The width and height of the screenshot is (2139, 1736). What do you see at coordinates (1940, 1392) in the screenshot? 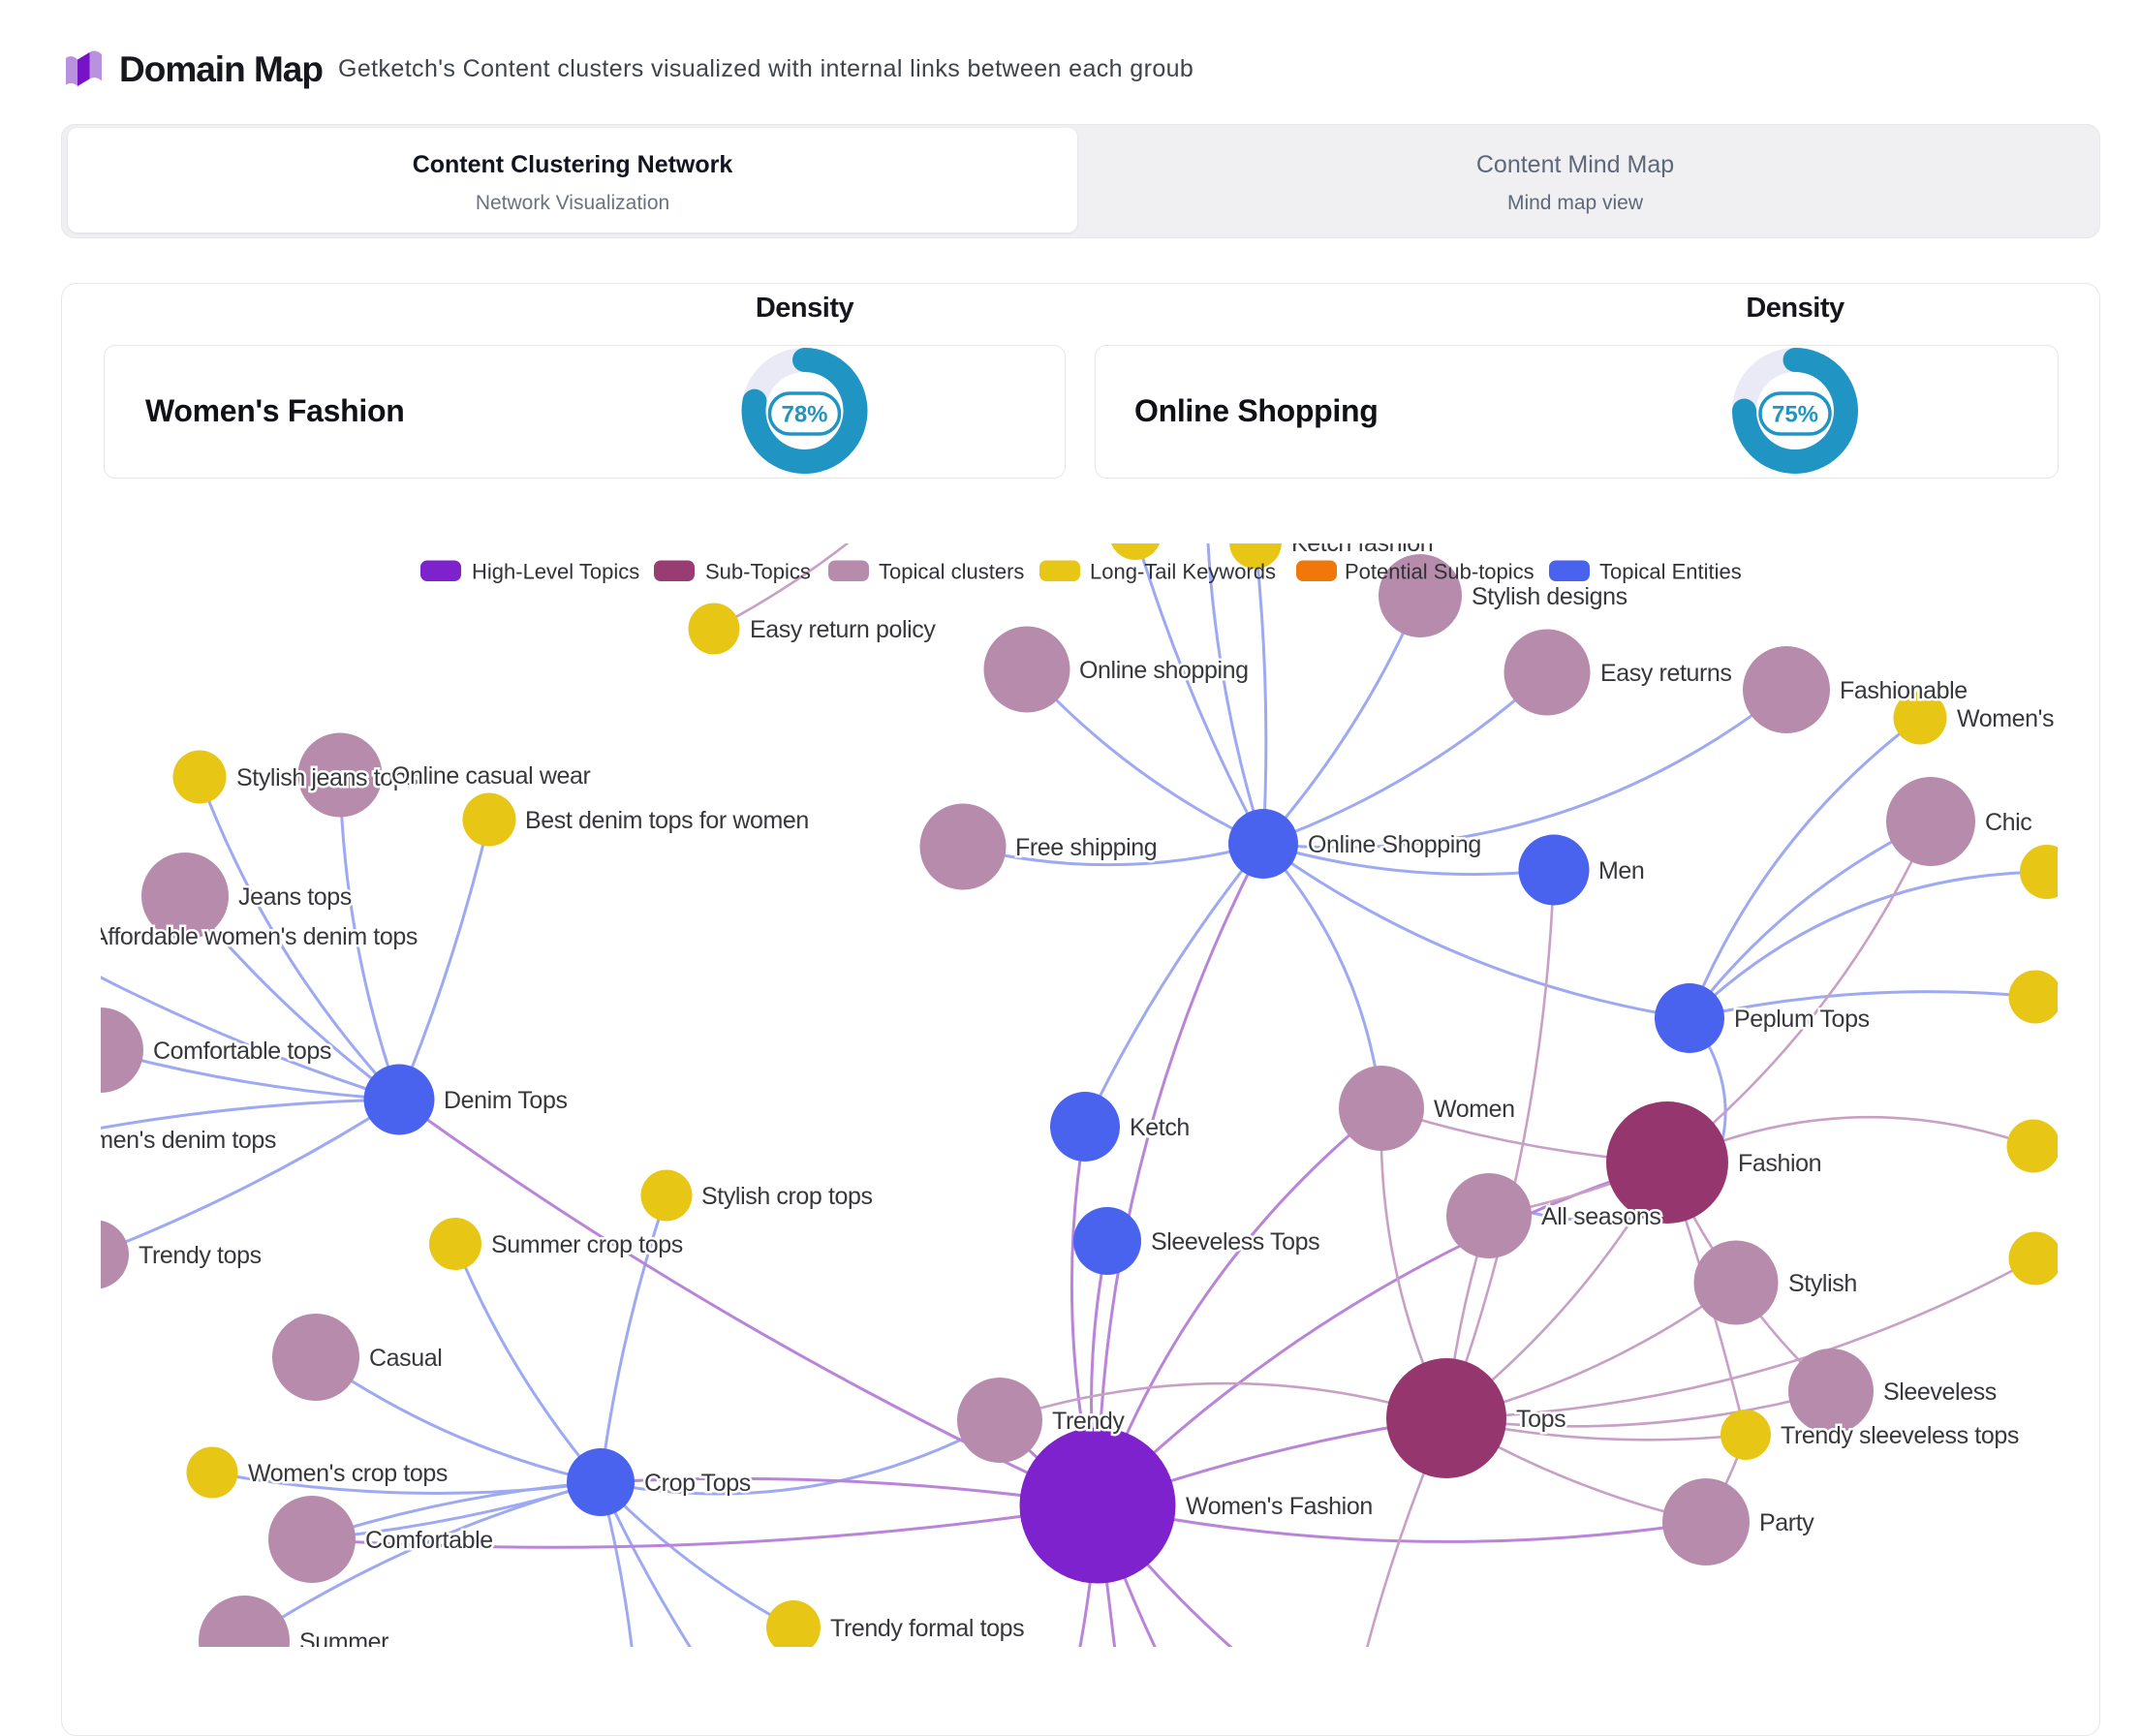
I see `svg-text: Sleeveless` at bounding box center [1940, 1392].